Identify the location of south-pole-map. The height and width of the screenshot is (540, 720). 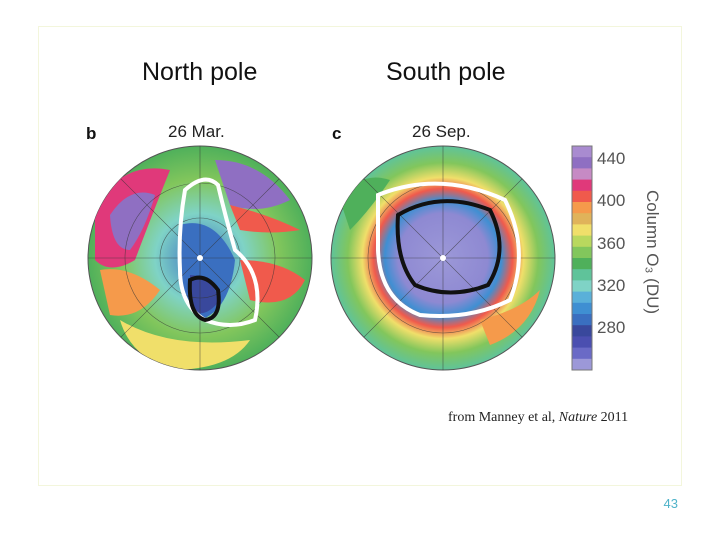
(443, 258).